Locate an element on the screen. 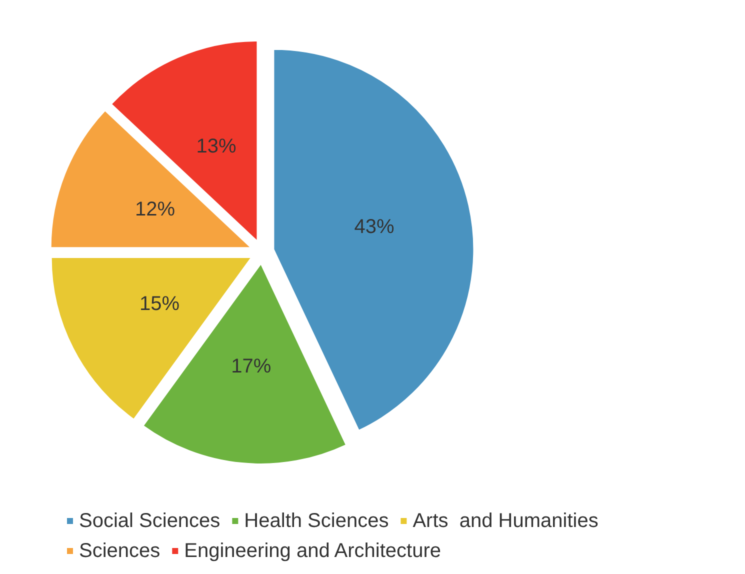  data-label: 15% is located at coordinates (160, 304).